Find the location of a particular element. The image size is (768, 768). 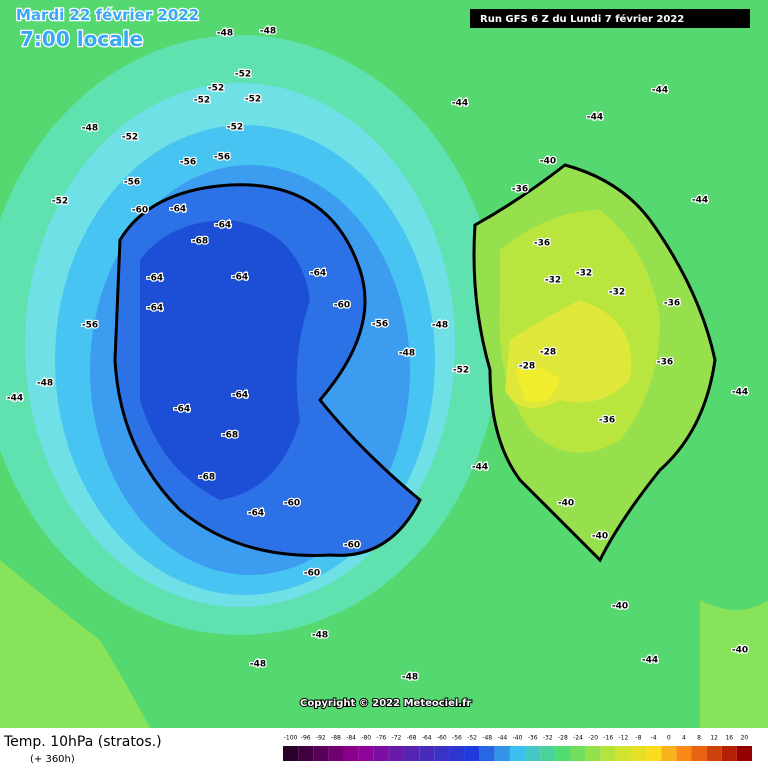

legend-tick-label: -16 is located at coordinates (608, 738).